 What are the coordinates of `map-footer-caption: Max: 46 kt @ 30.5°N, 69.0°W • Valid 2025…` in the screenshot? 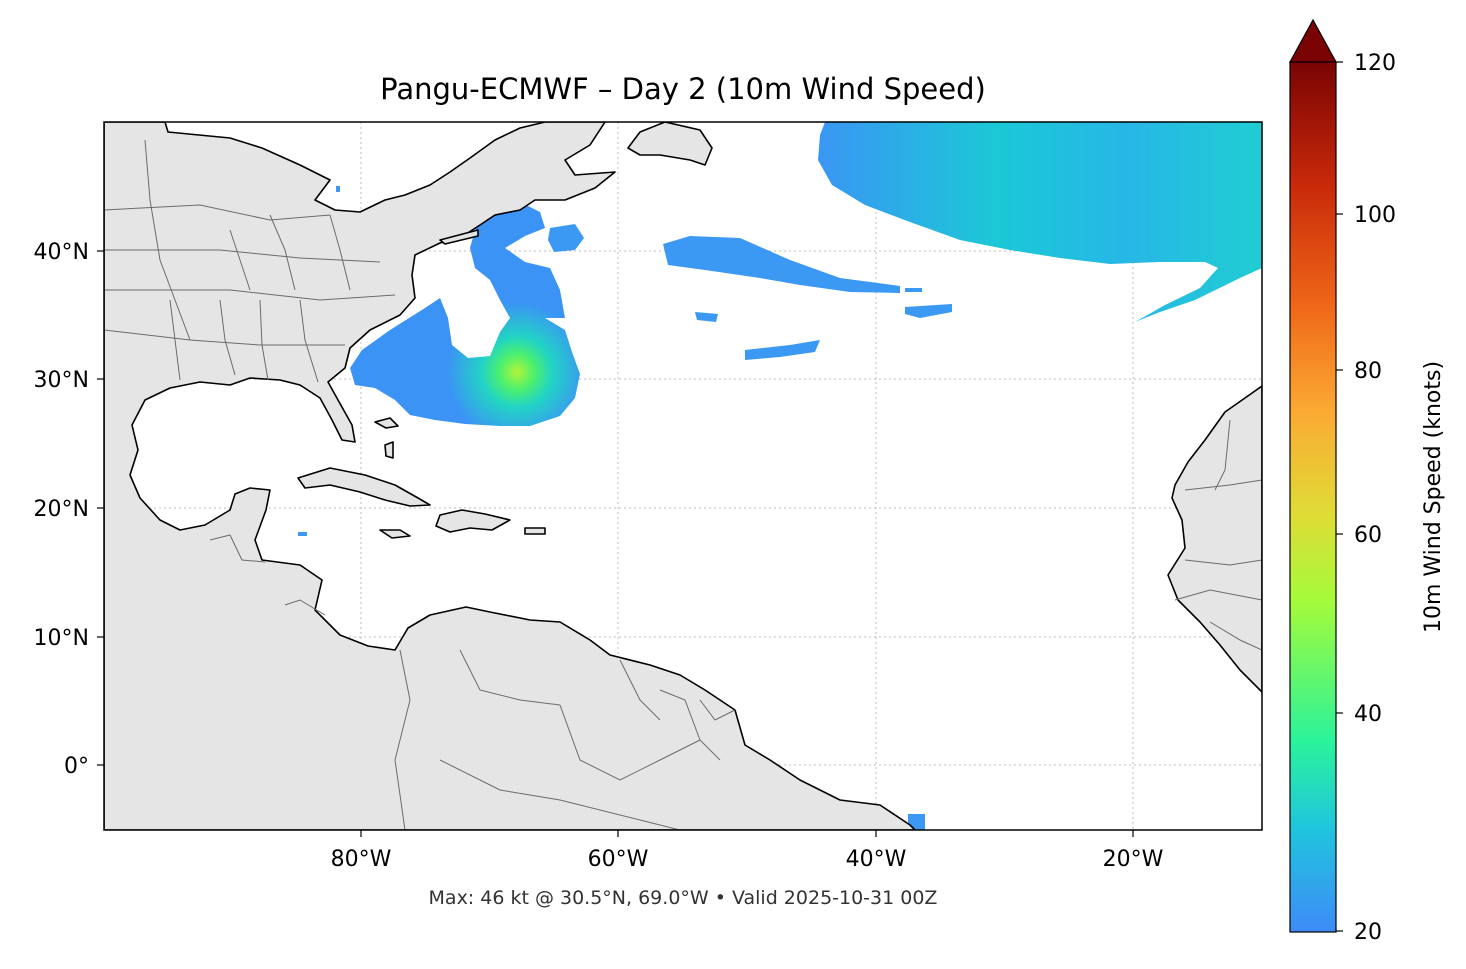 It's located at (683, 898).